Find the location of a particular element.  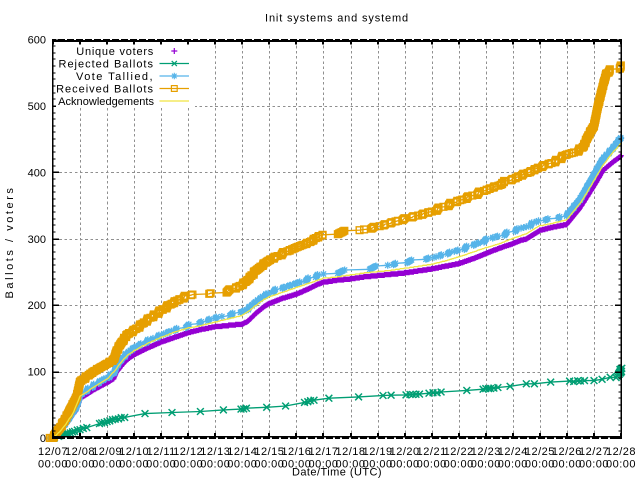

svg-text: 12/18 is located at coordinates (350, 452).